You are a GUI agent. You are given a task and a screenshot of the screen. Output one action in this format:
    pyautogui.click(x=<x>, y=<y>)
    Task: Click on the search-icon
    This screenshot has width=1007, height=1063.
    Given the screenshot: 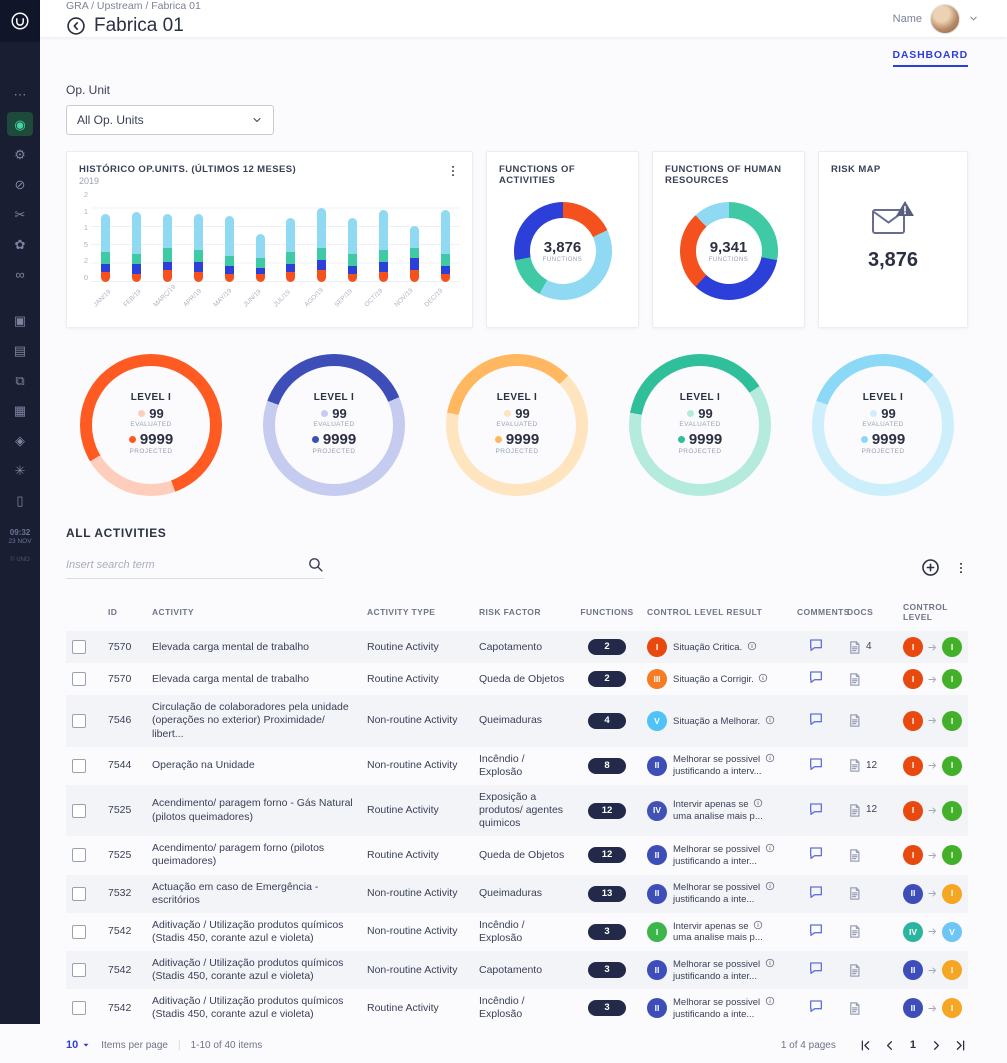 What is the action you would take?
    pyautogui.click(x=315, y=564)
    